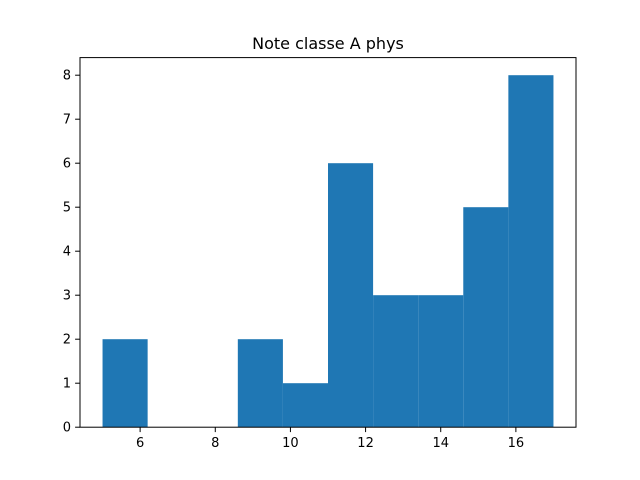 The image size is (640, 480). What do you see at coordinates (67, 428) in the screenshot?
I see `y-tick-label: 0` at bounding box center [67, 428].